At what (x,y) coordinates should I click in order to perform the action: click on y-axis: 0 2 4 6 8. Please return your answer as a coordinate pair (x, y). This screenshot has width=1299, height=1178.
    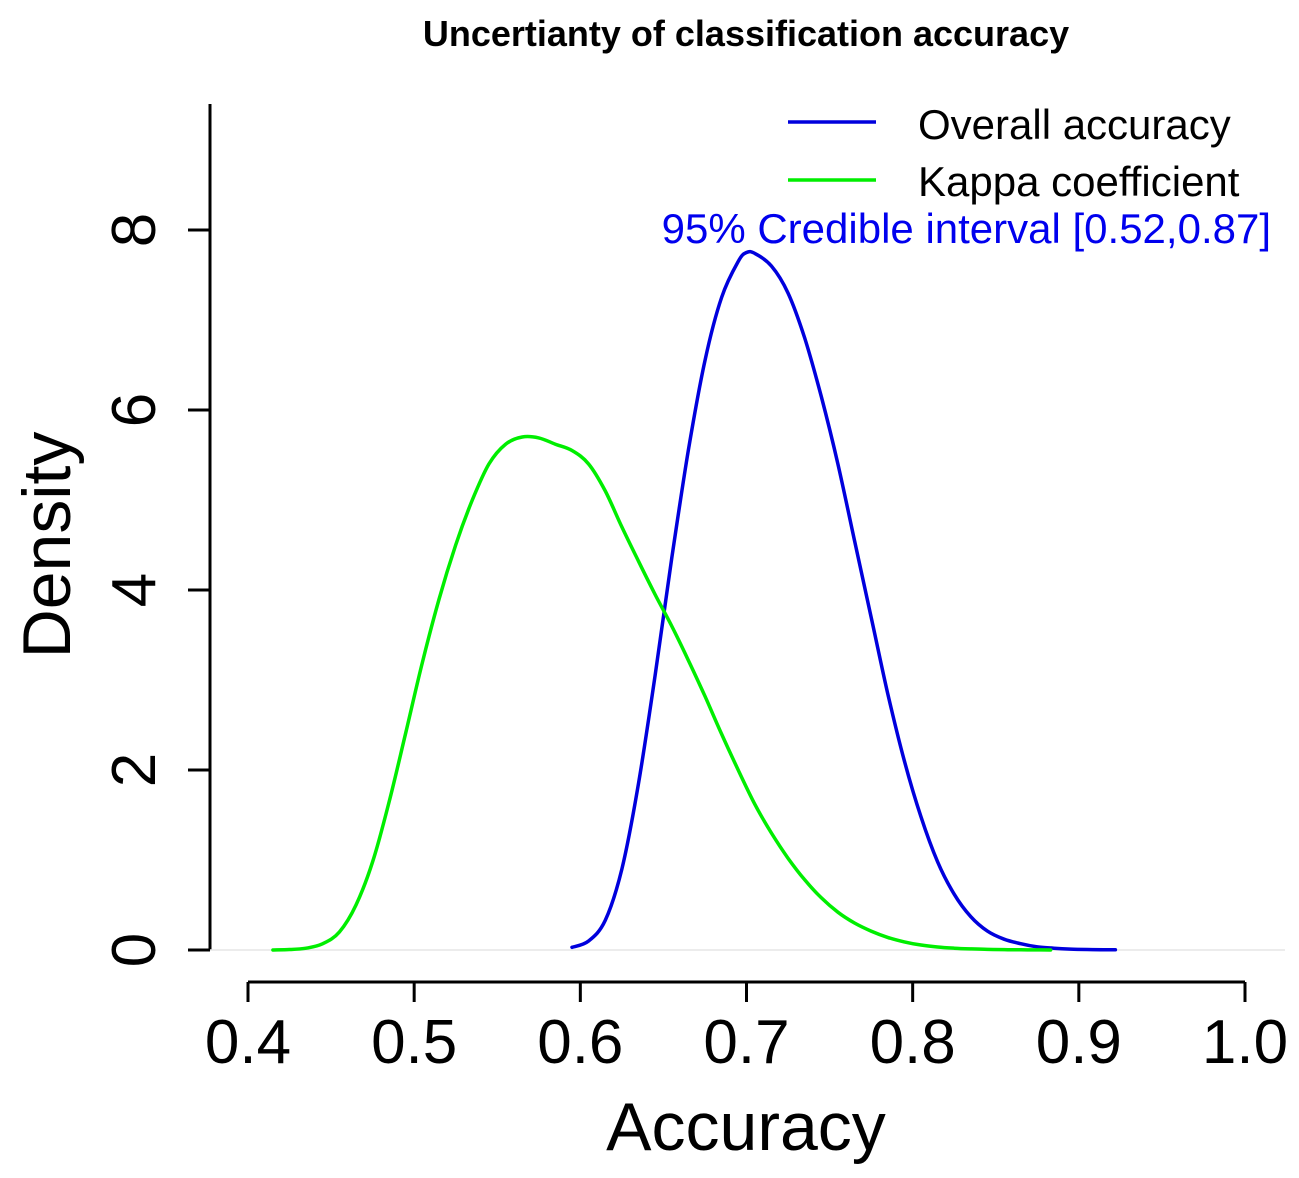
    Looking at the image, I should click on (156, 535).